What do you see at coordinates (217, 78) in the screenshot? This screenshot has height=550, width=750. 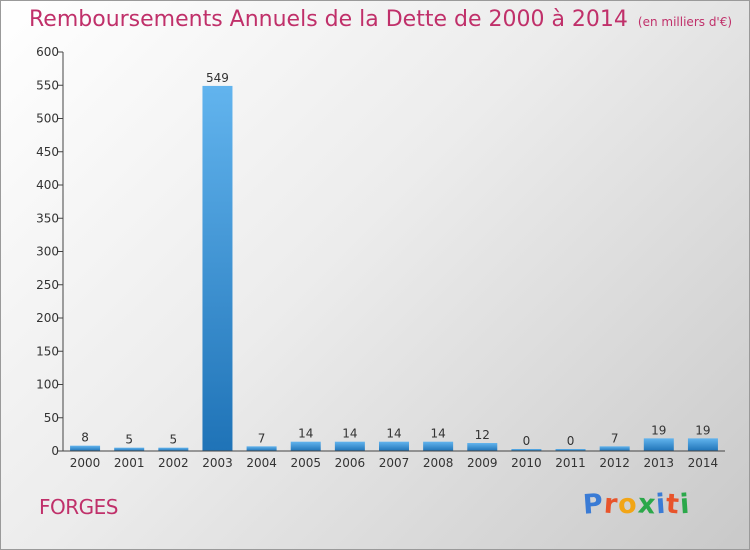 I see `value-label-2003: 549` at bounding box center [217, 78].